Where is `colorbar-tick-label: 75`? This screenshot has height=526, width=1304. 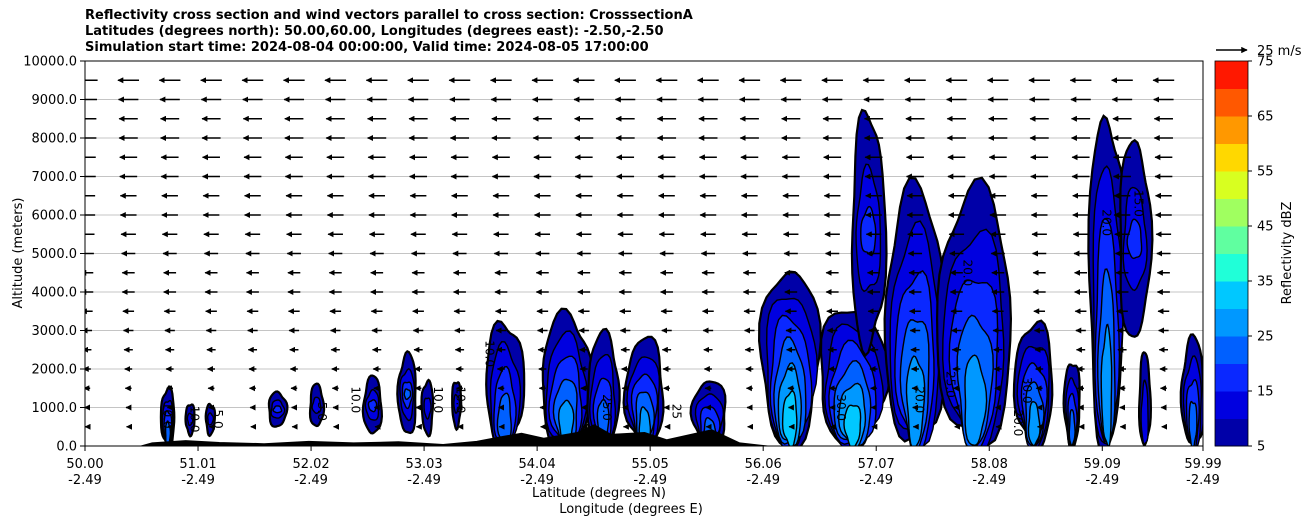 colorbar-tick-label: 75 is located at coordinates (1265, 62).